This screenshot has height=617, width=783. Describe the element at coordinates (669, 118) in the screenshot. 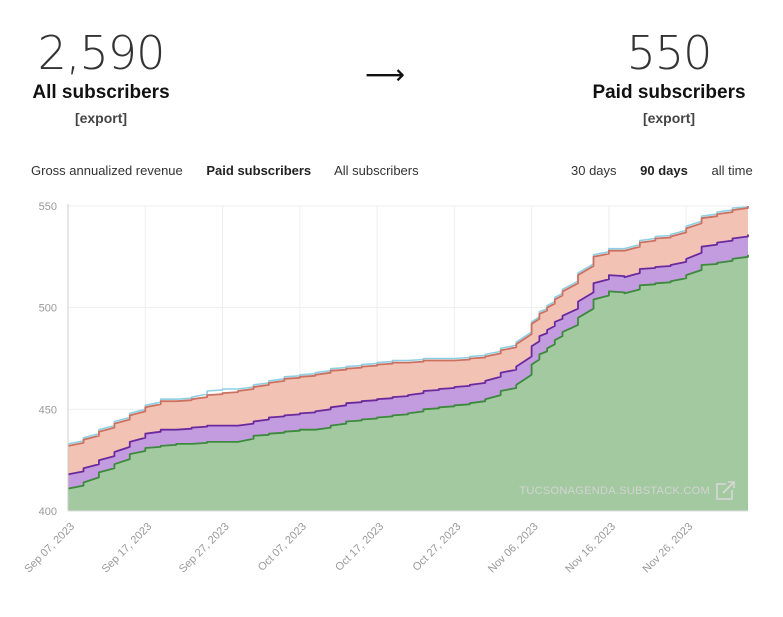

I see `paid-subscribers-export-link: [export]` at that location.